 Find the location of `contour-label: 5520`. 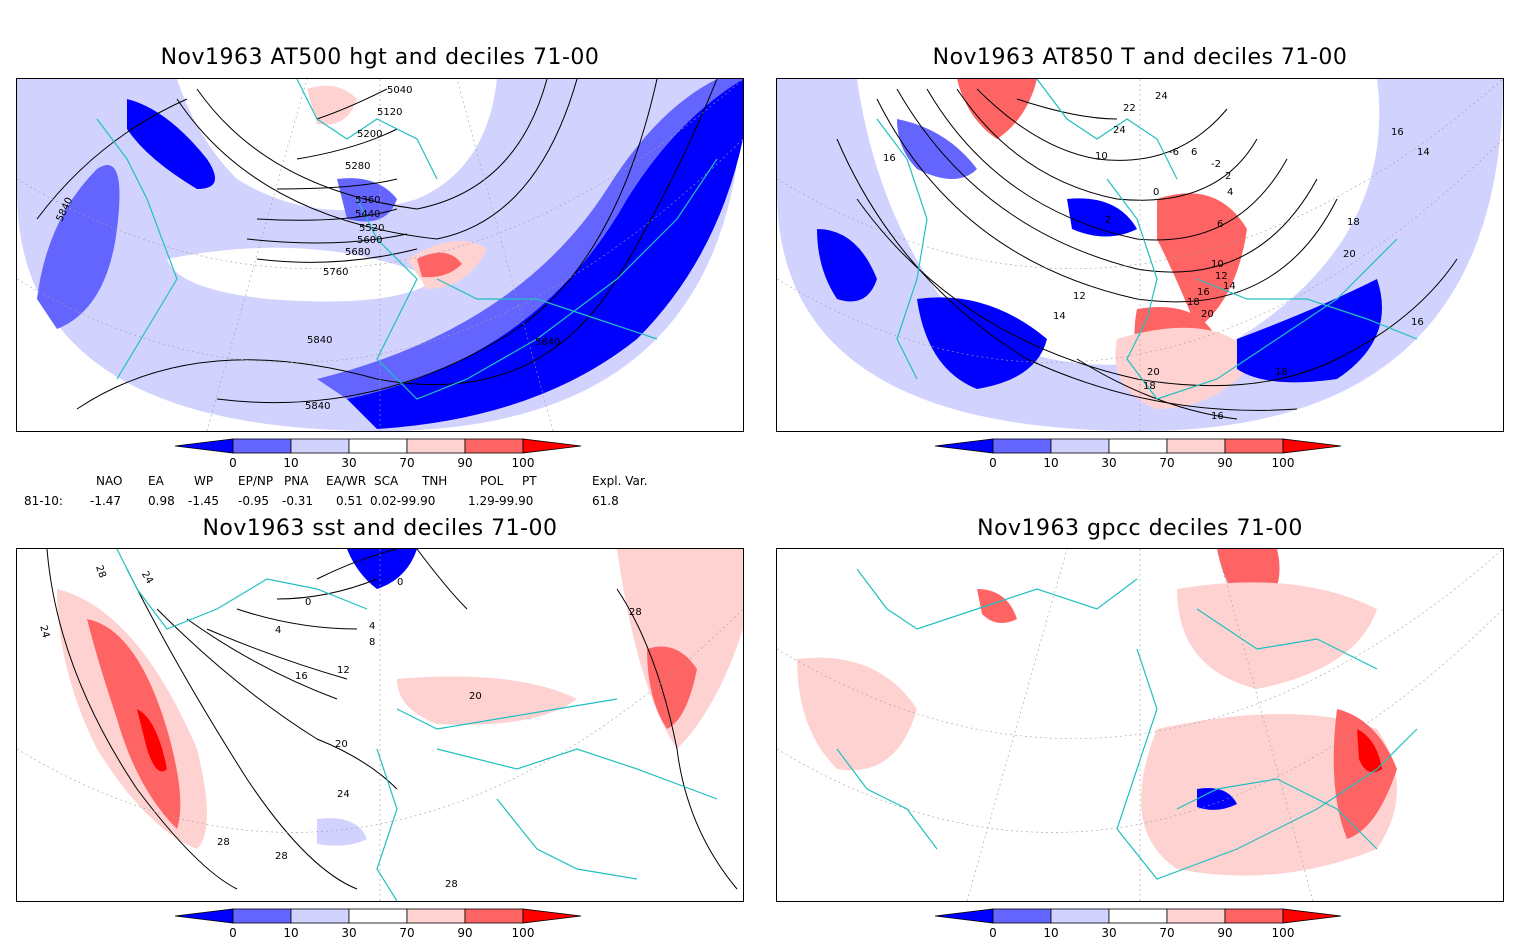

contour-label: 5520 is located at coordinates (371, 228).